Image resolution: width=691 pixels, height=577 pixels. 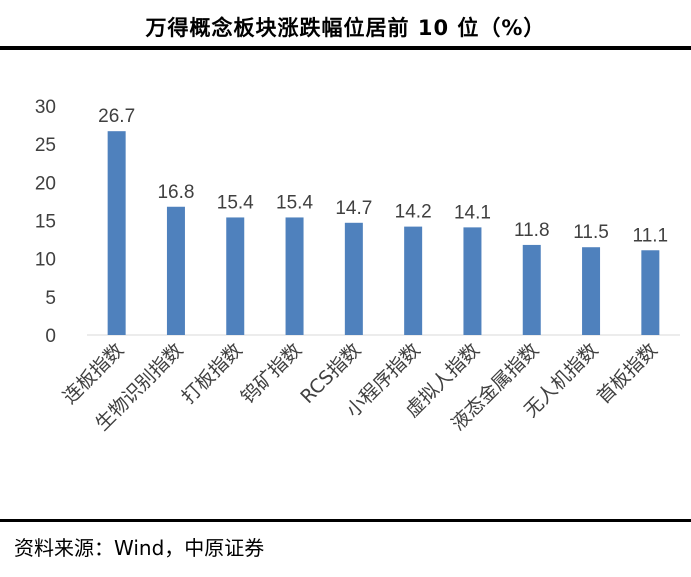 I want to click on data-label: 26.7, so click(x=116, y=116).